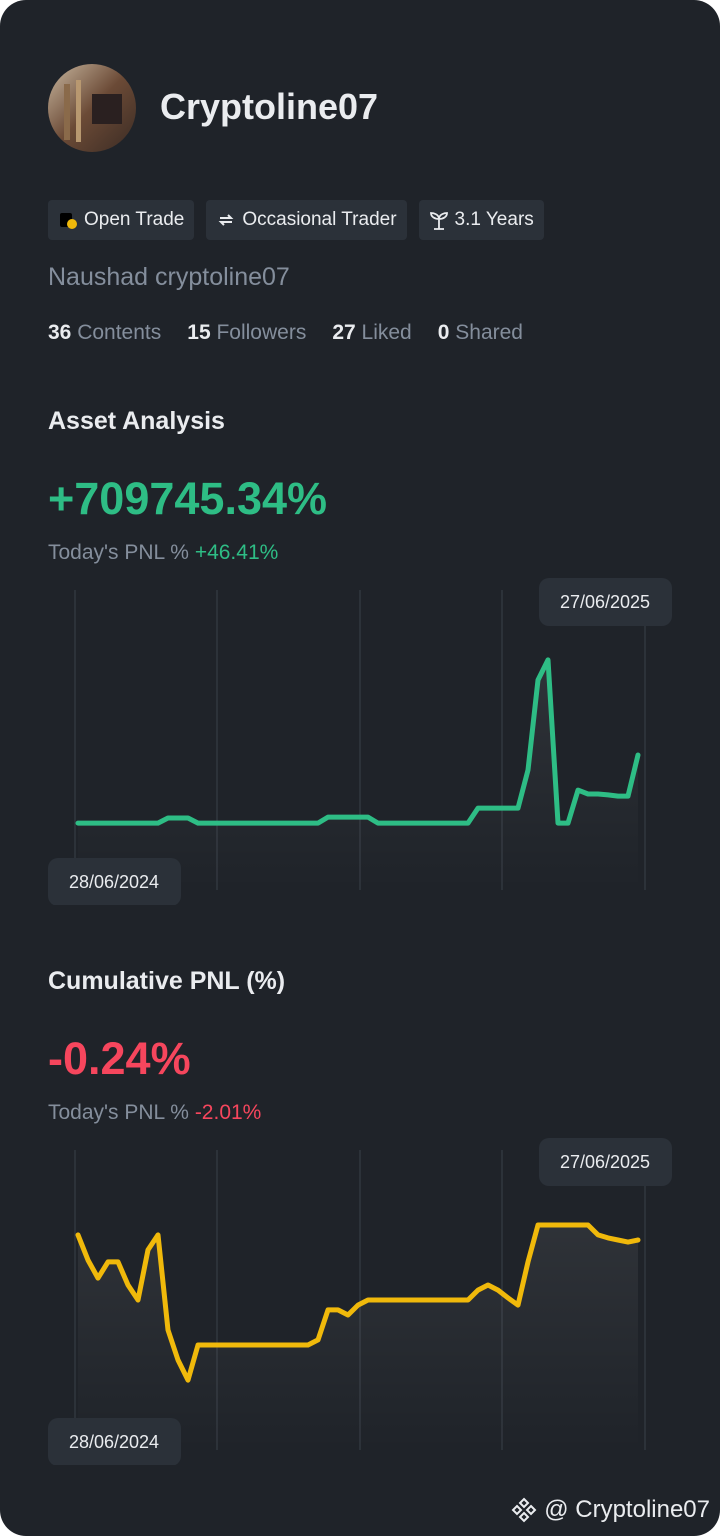 The image size is (720, 1536). I want to click on stat: 27 Liked, so click(371, 333).